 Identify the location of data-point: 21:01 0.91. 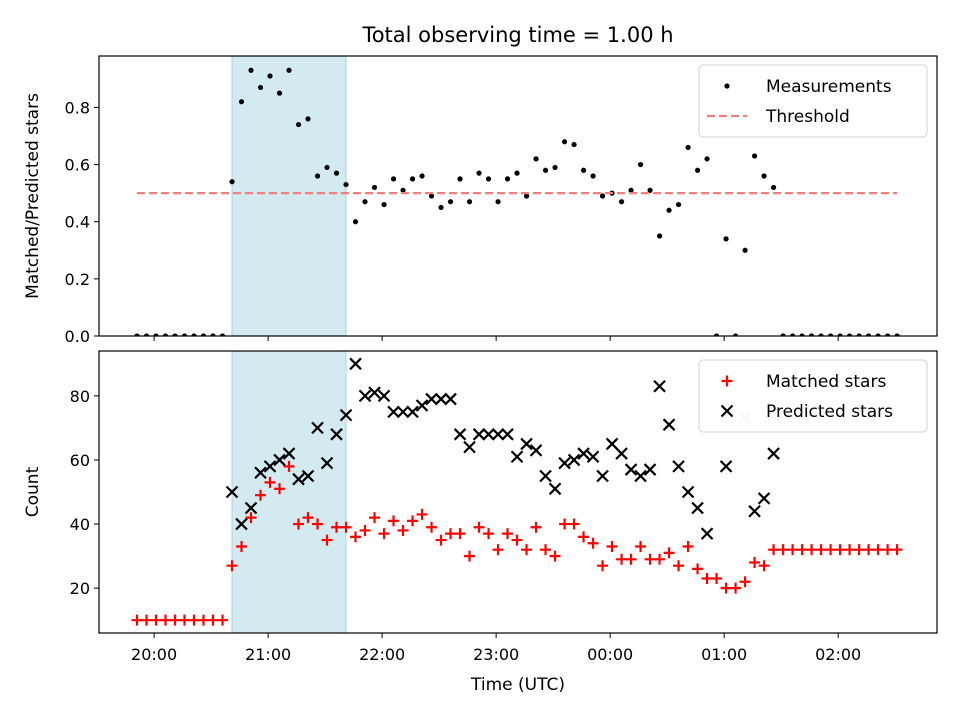
(270, 76).